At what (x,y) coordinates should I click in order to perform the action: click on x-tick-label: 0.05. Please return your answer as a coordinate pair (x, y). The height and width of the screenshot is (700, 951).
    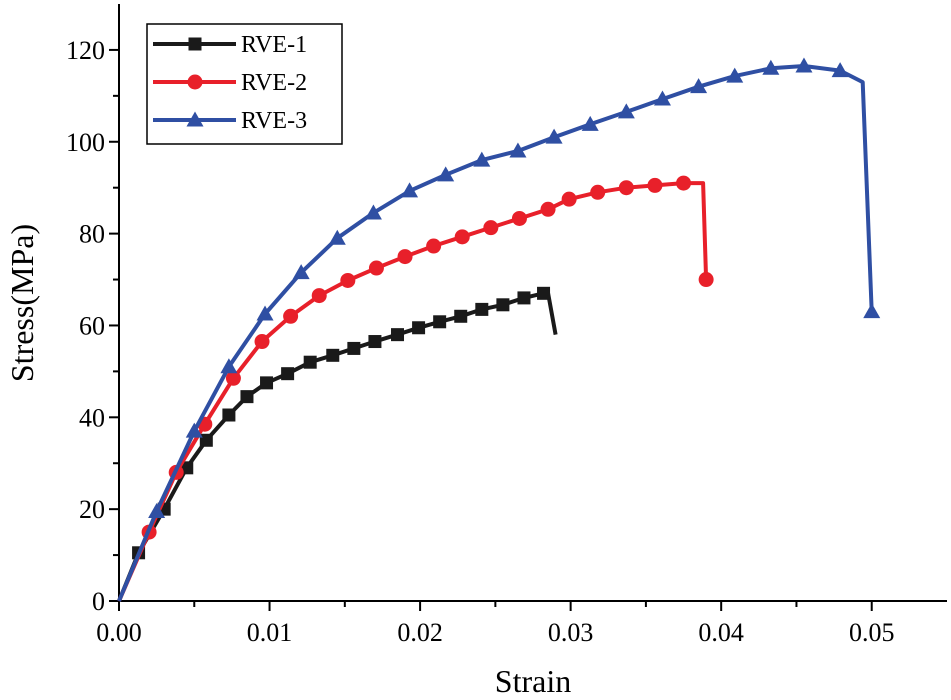
    Looking at the image, I should click on (872, 632).